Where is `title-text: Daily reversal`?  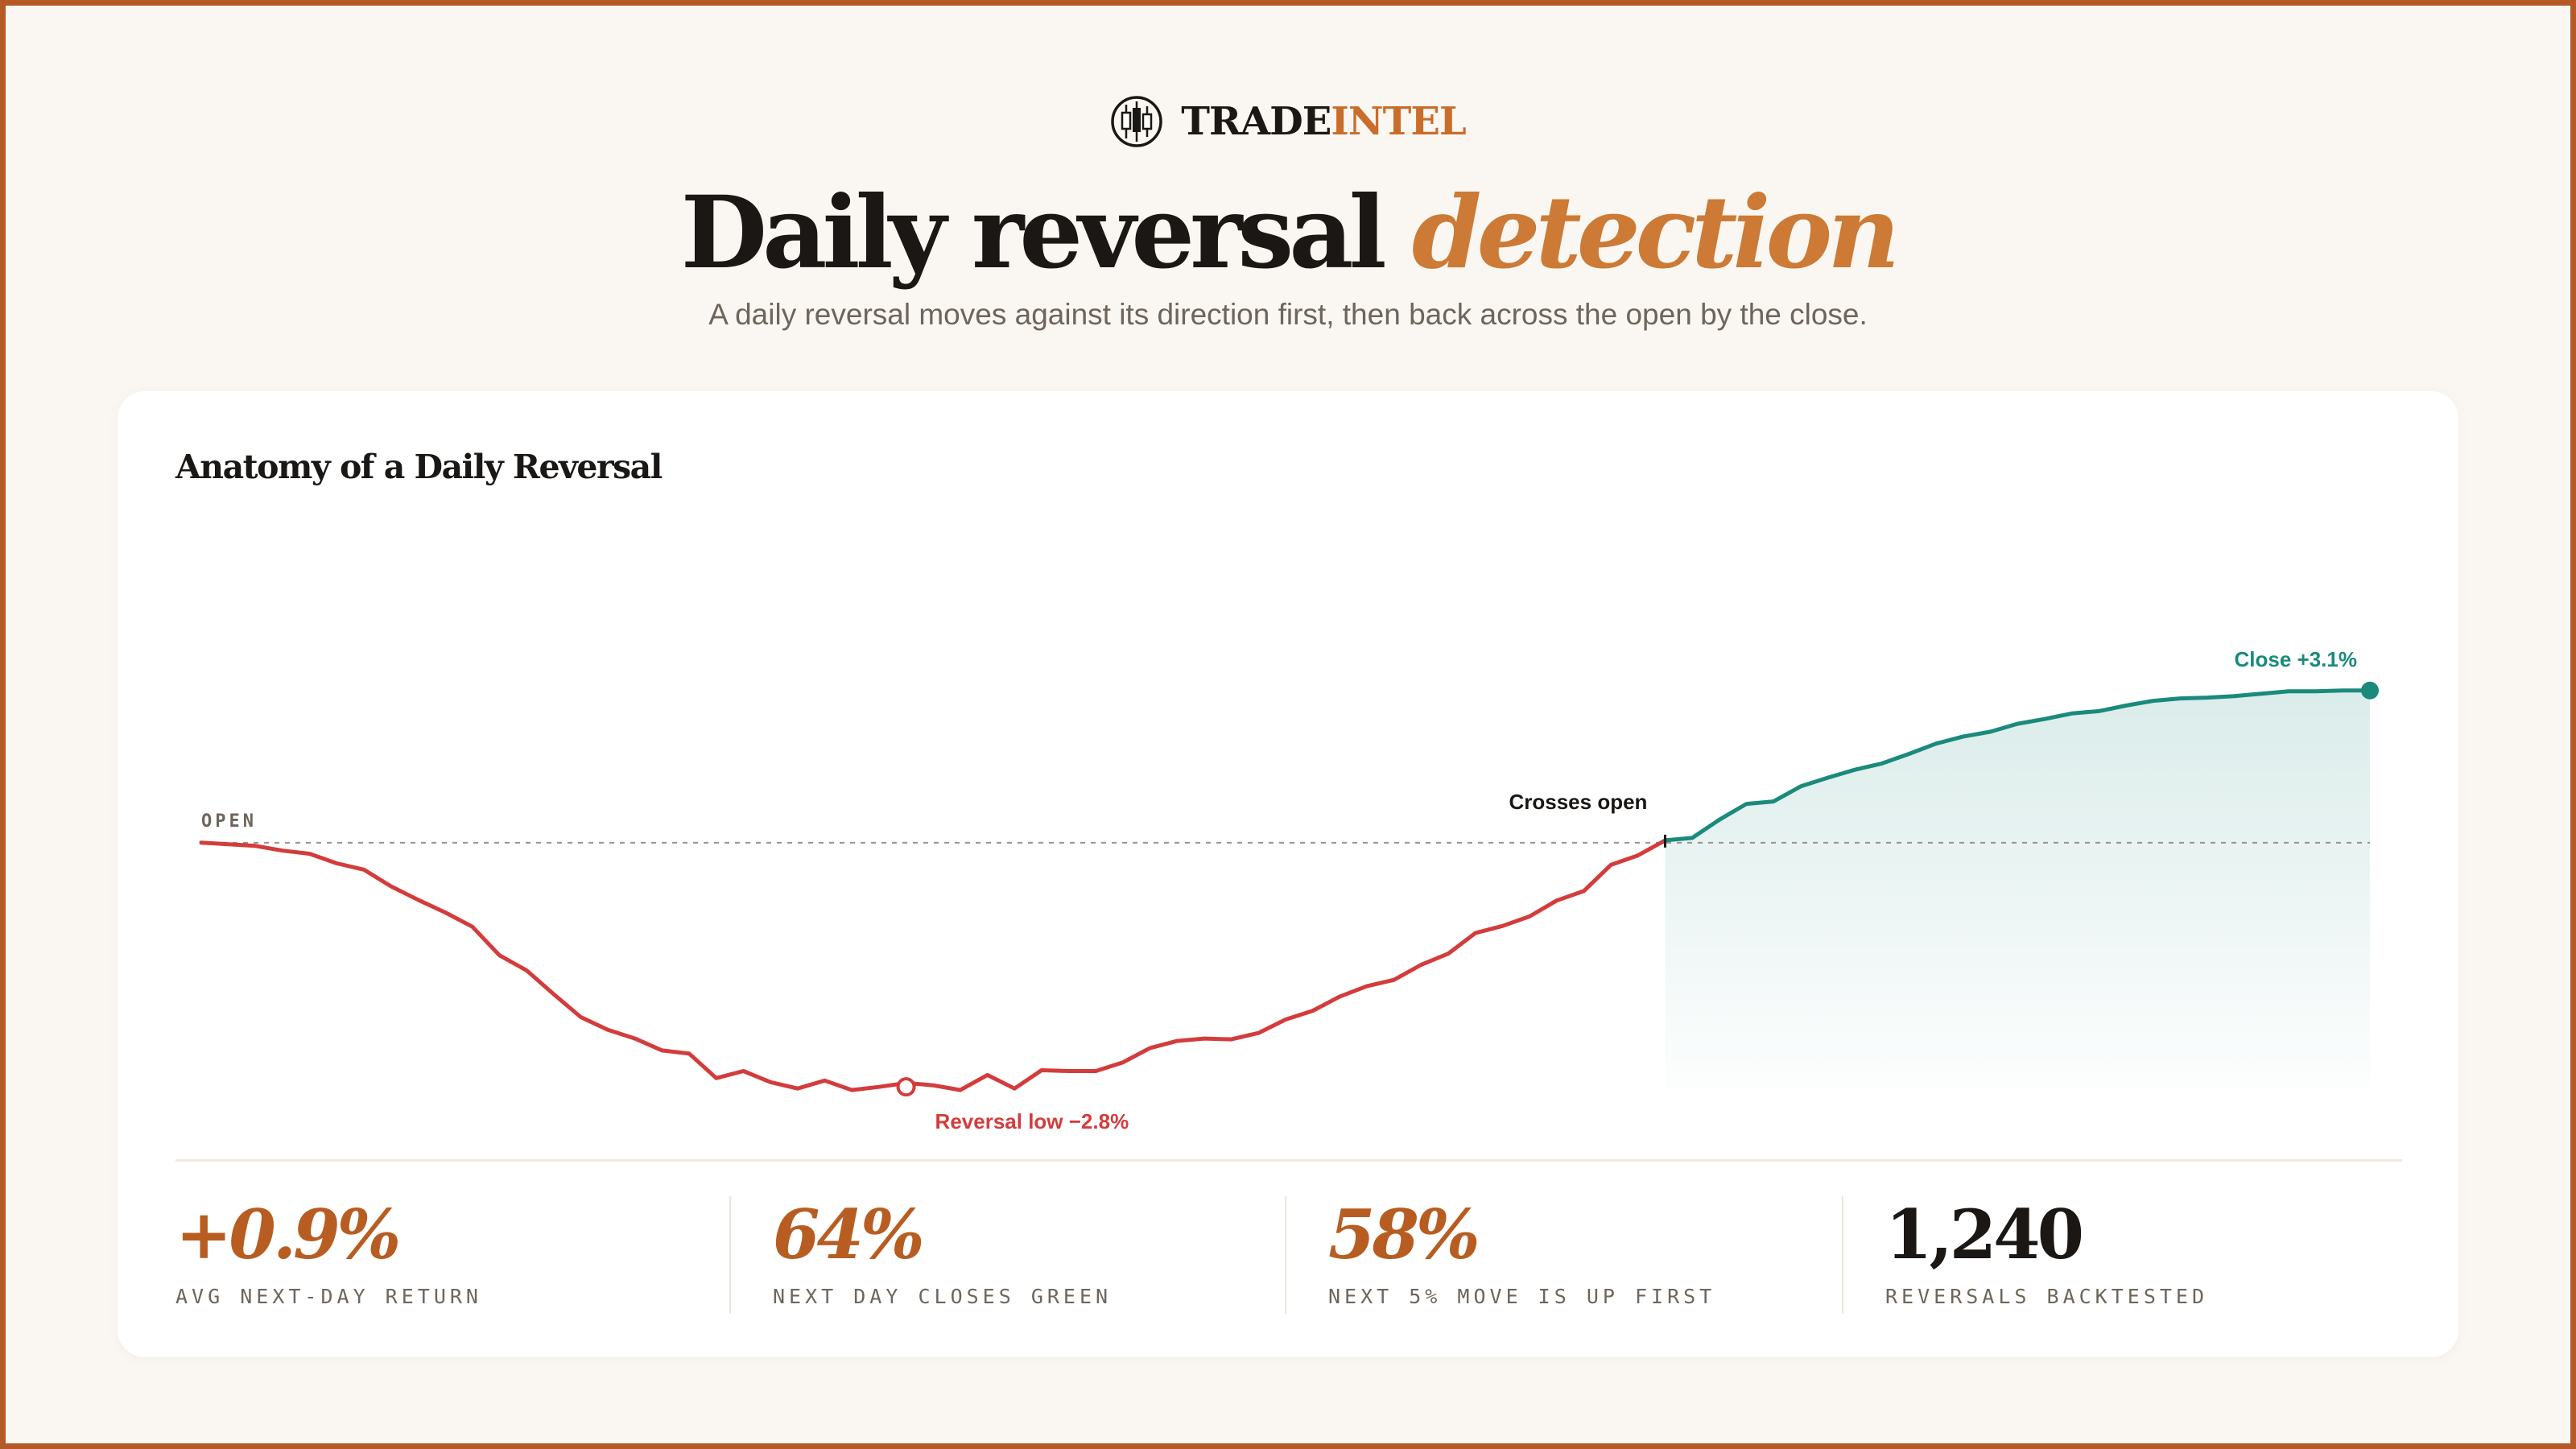
title-text: Daily reversal is located at coordinates (1046, 233).